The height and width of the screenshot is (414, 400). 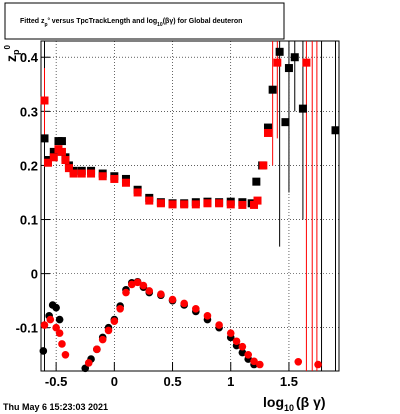 I want to click on y-tick-label: 0.2, so click(x=29, y=165).